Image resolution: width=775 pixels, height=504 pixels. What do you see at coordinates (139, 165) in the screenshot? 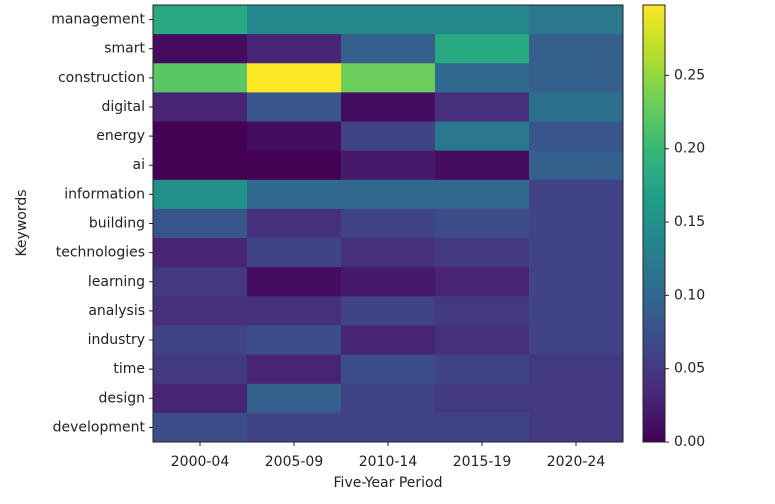
I see `y-tick-label: ai` at bounding box center [139, 165].